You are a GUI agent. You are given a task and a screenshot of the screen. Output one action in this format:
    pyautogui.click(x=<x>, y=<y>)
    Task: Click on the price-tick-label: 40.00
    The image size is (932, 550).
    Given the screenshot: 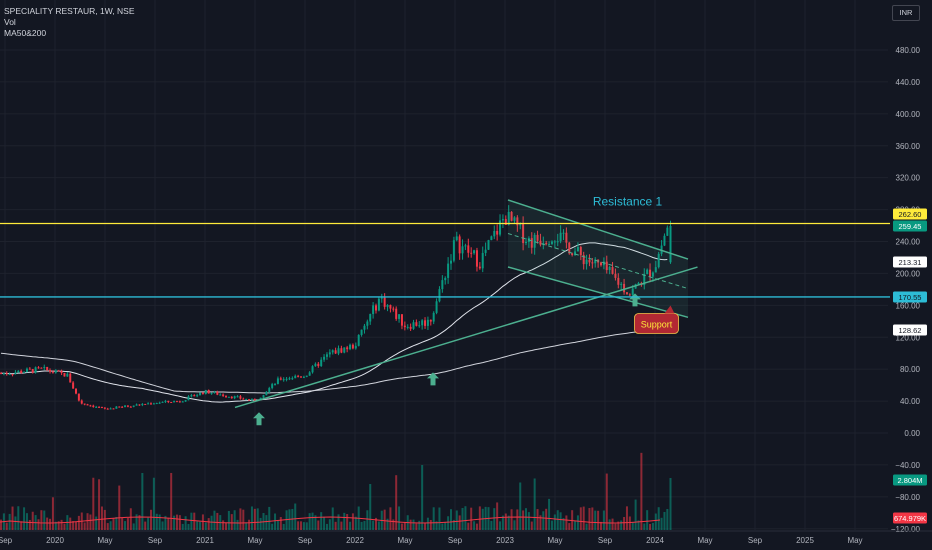 What is the action you would take?
    pyautogui.click(x=910, y=401)
    